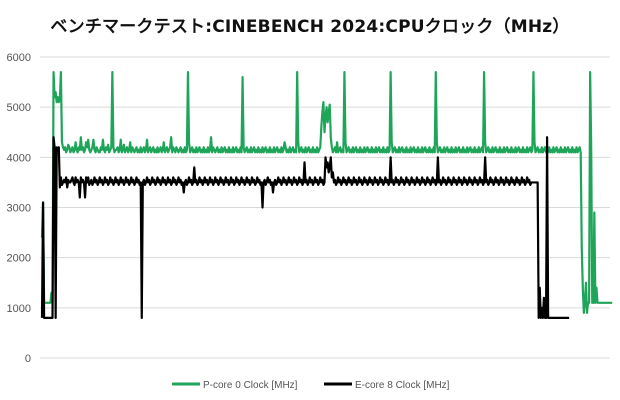 Image resolution: width=620 pixels, height=400 pixels. Describe the element at coordinates (311, 385) in the screenshot. I see `legend: P-core 0 Clock [MHz] E-core 8 Clock [MHz]` at that location.